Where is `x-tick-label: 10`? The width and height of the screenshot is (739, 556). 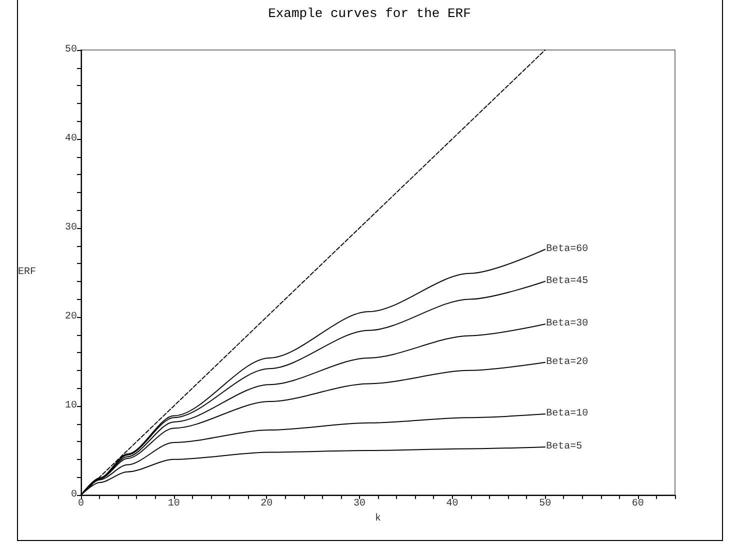 x-tick-label: 10 is located at coordinates (174, 504).